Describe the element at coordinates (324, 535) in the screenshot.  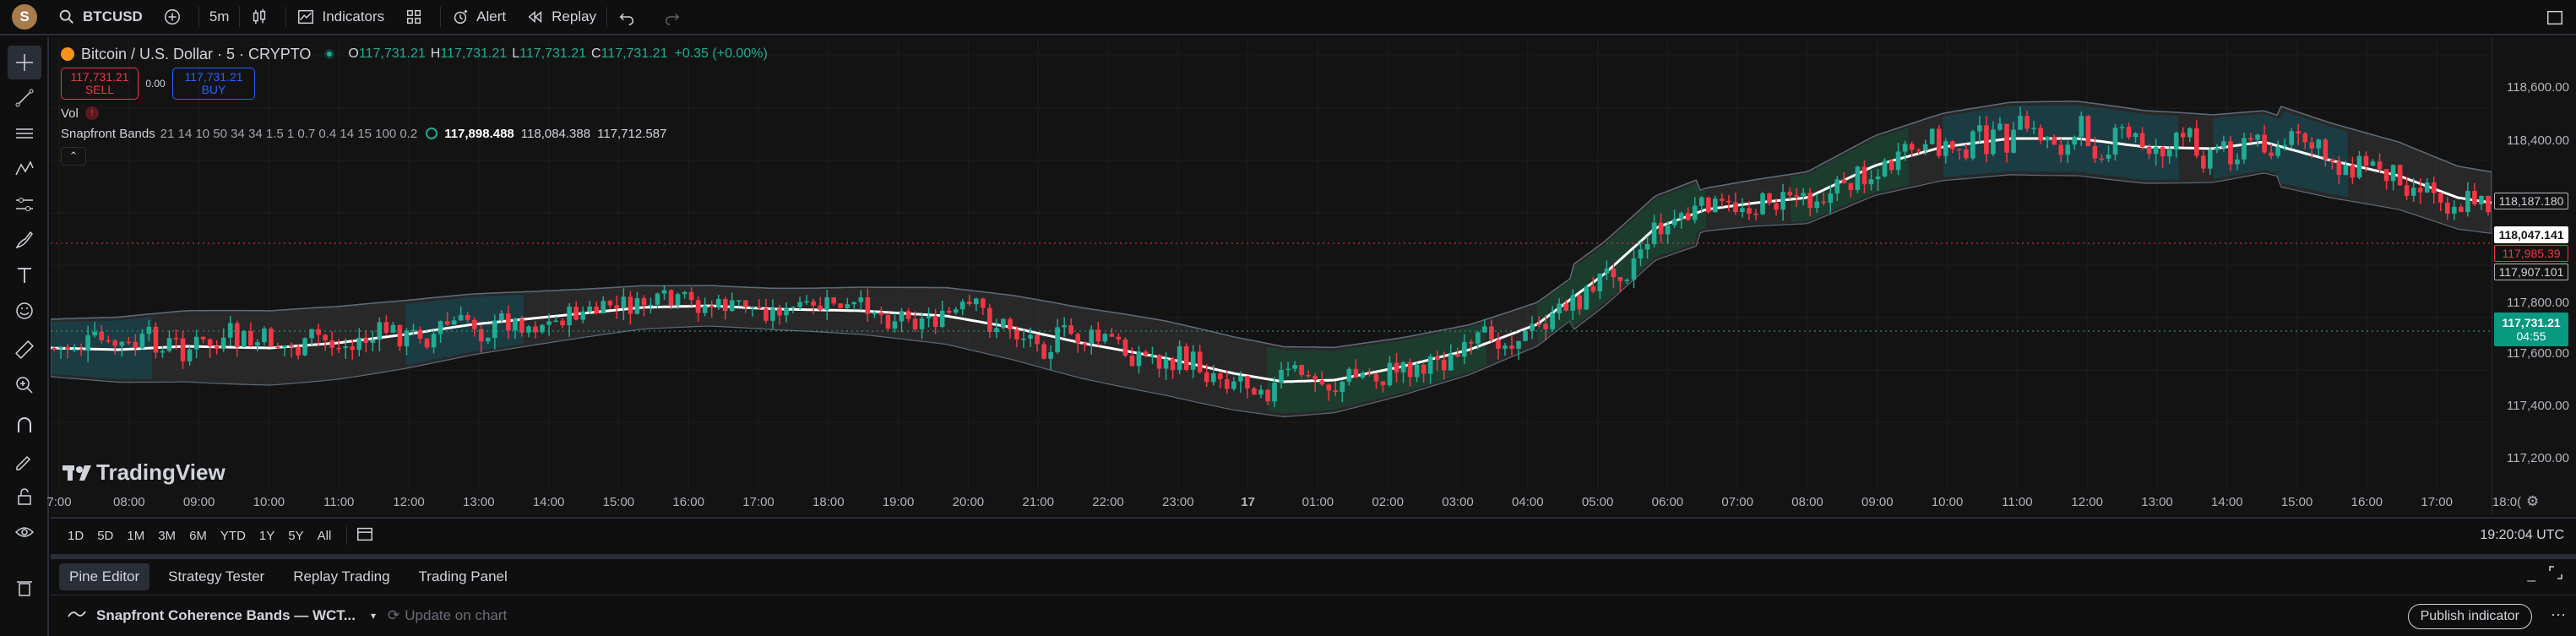
I see `range-all-button: All` at that location.